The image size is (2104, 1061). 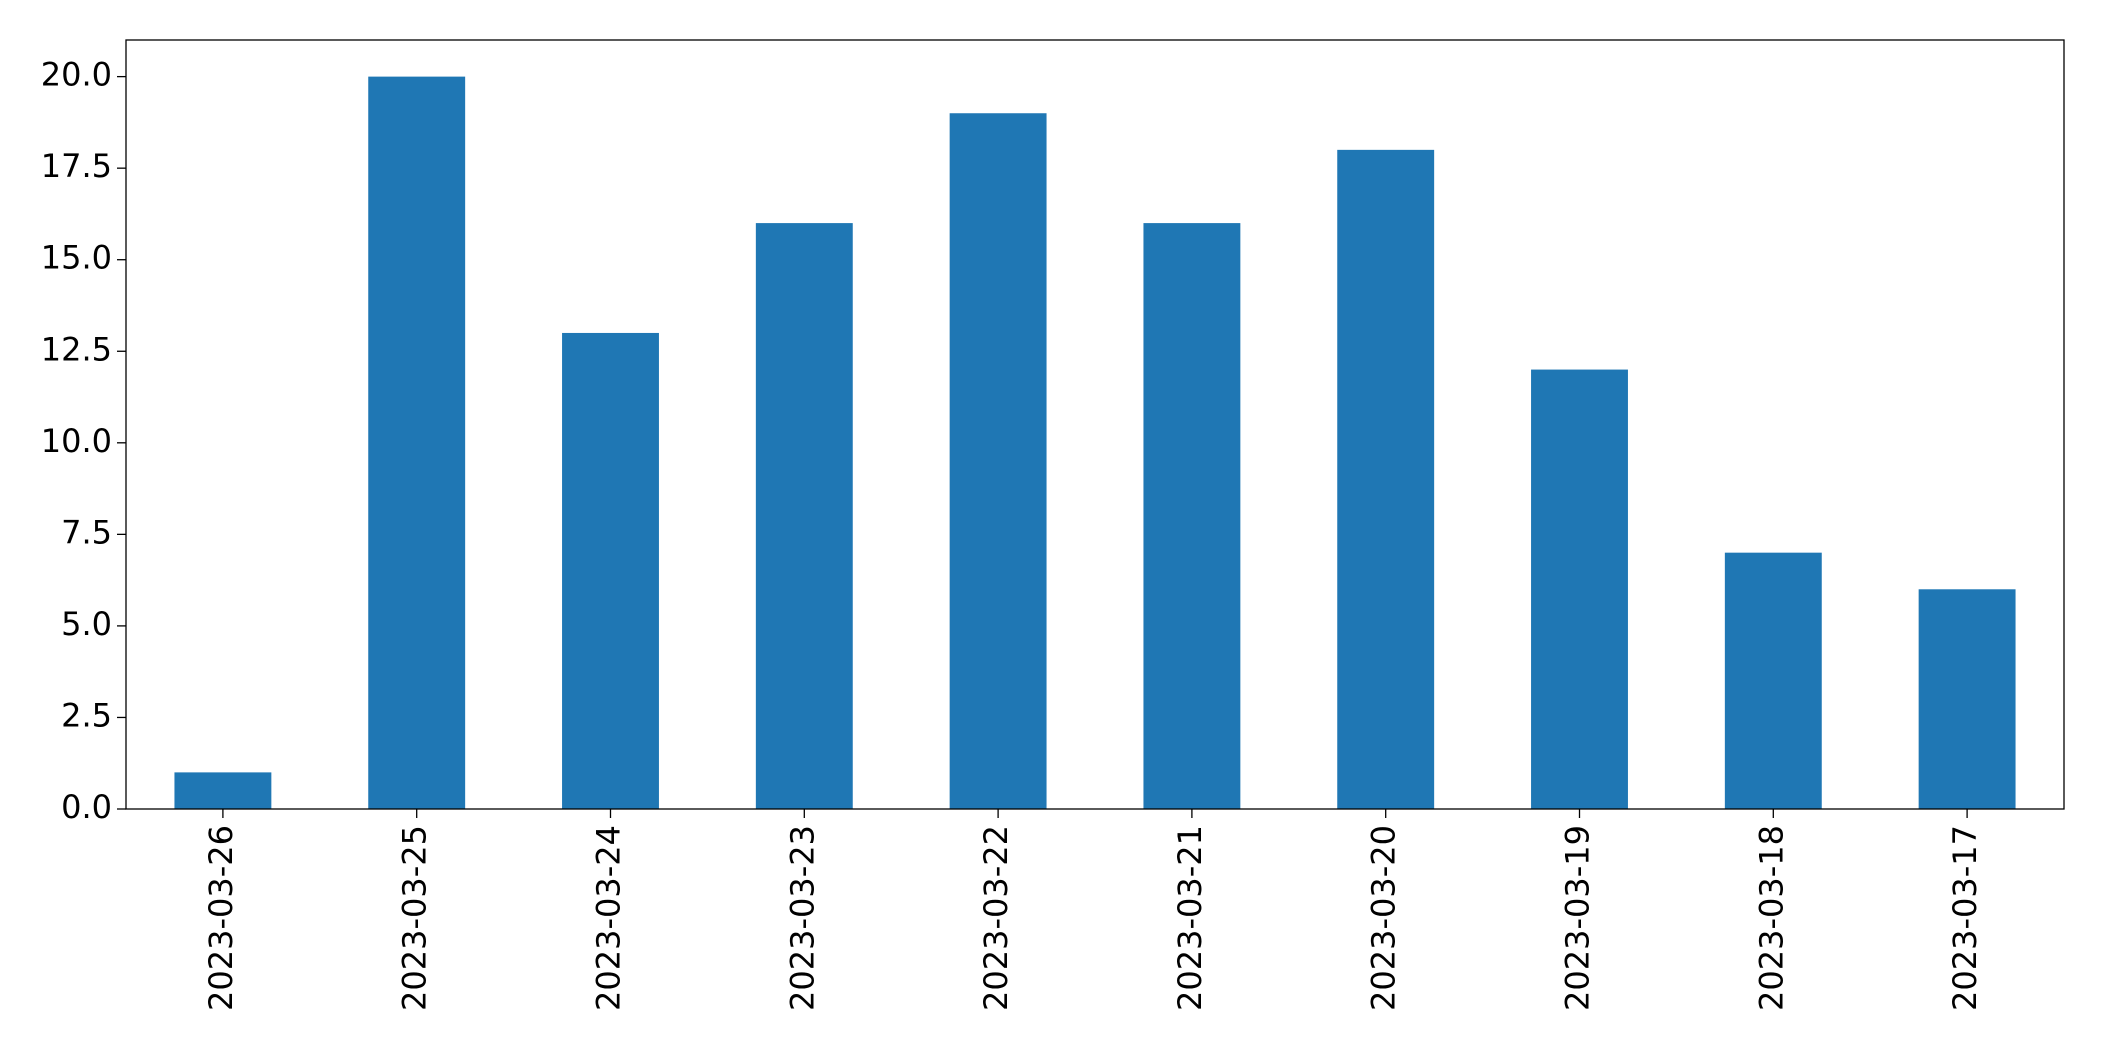 What do you see at coordinates (1578, 918) in the screenshot?
I see `x-tick-label: 2023-03-19` at bounding box center [1578, 918].